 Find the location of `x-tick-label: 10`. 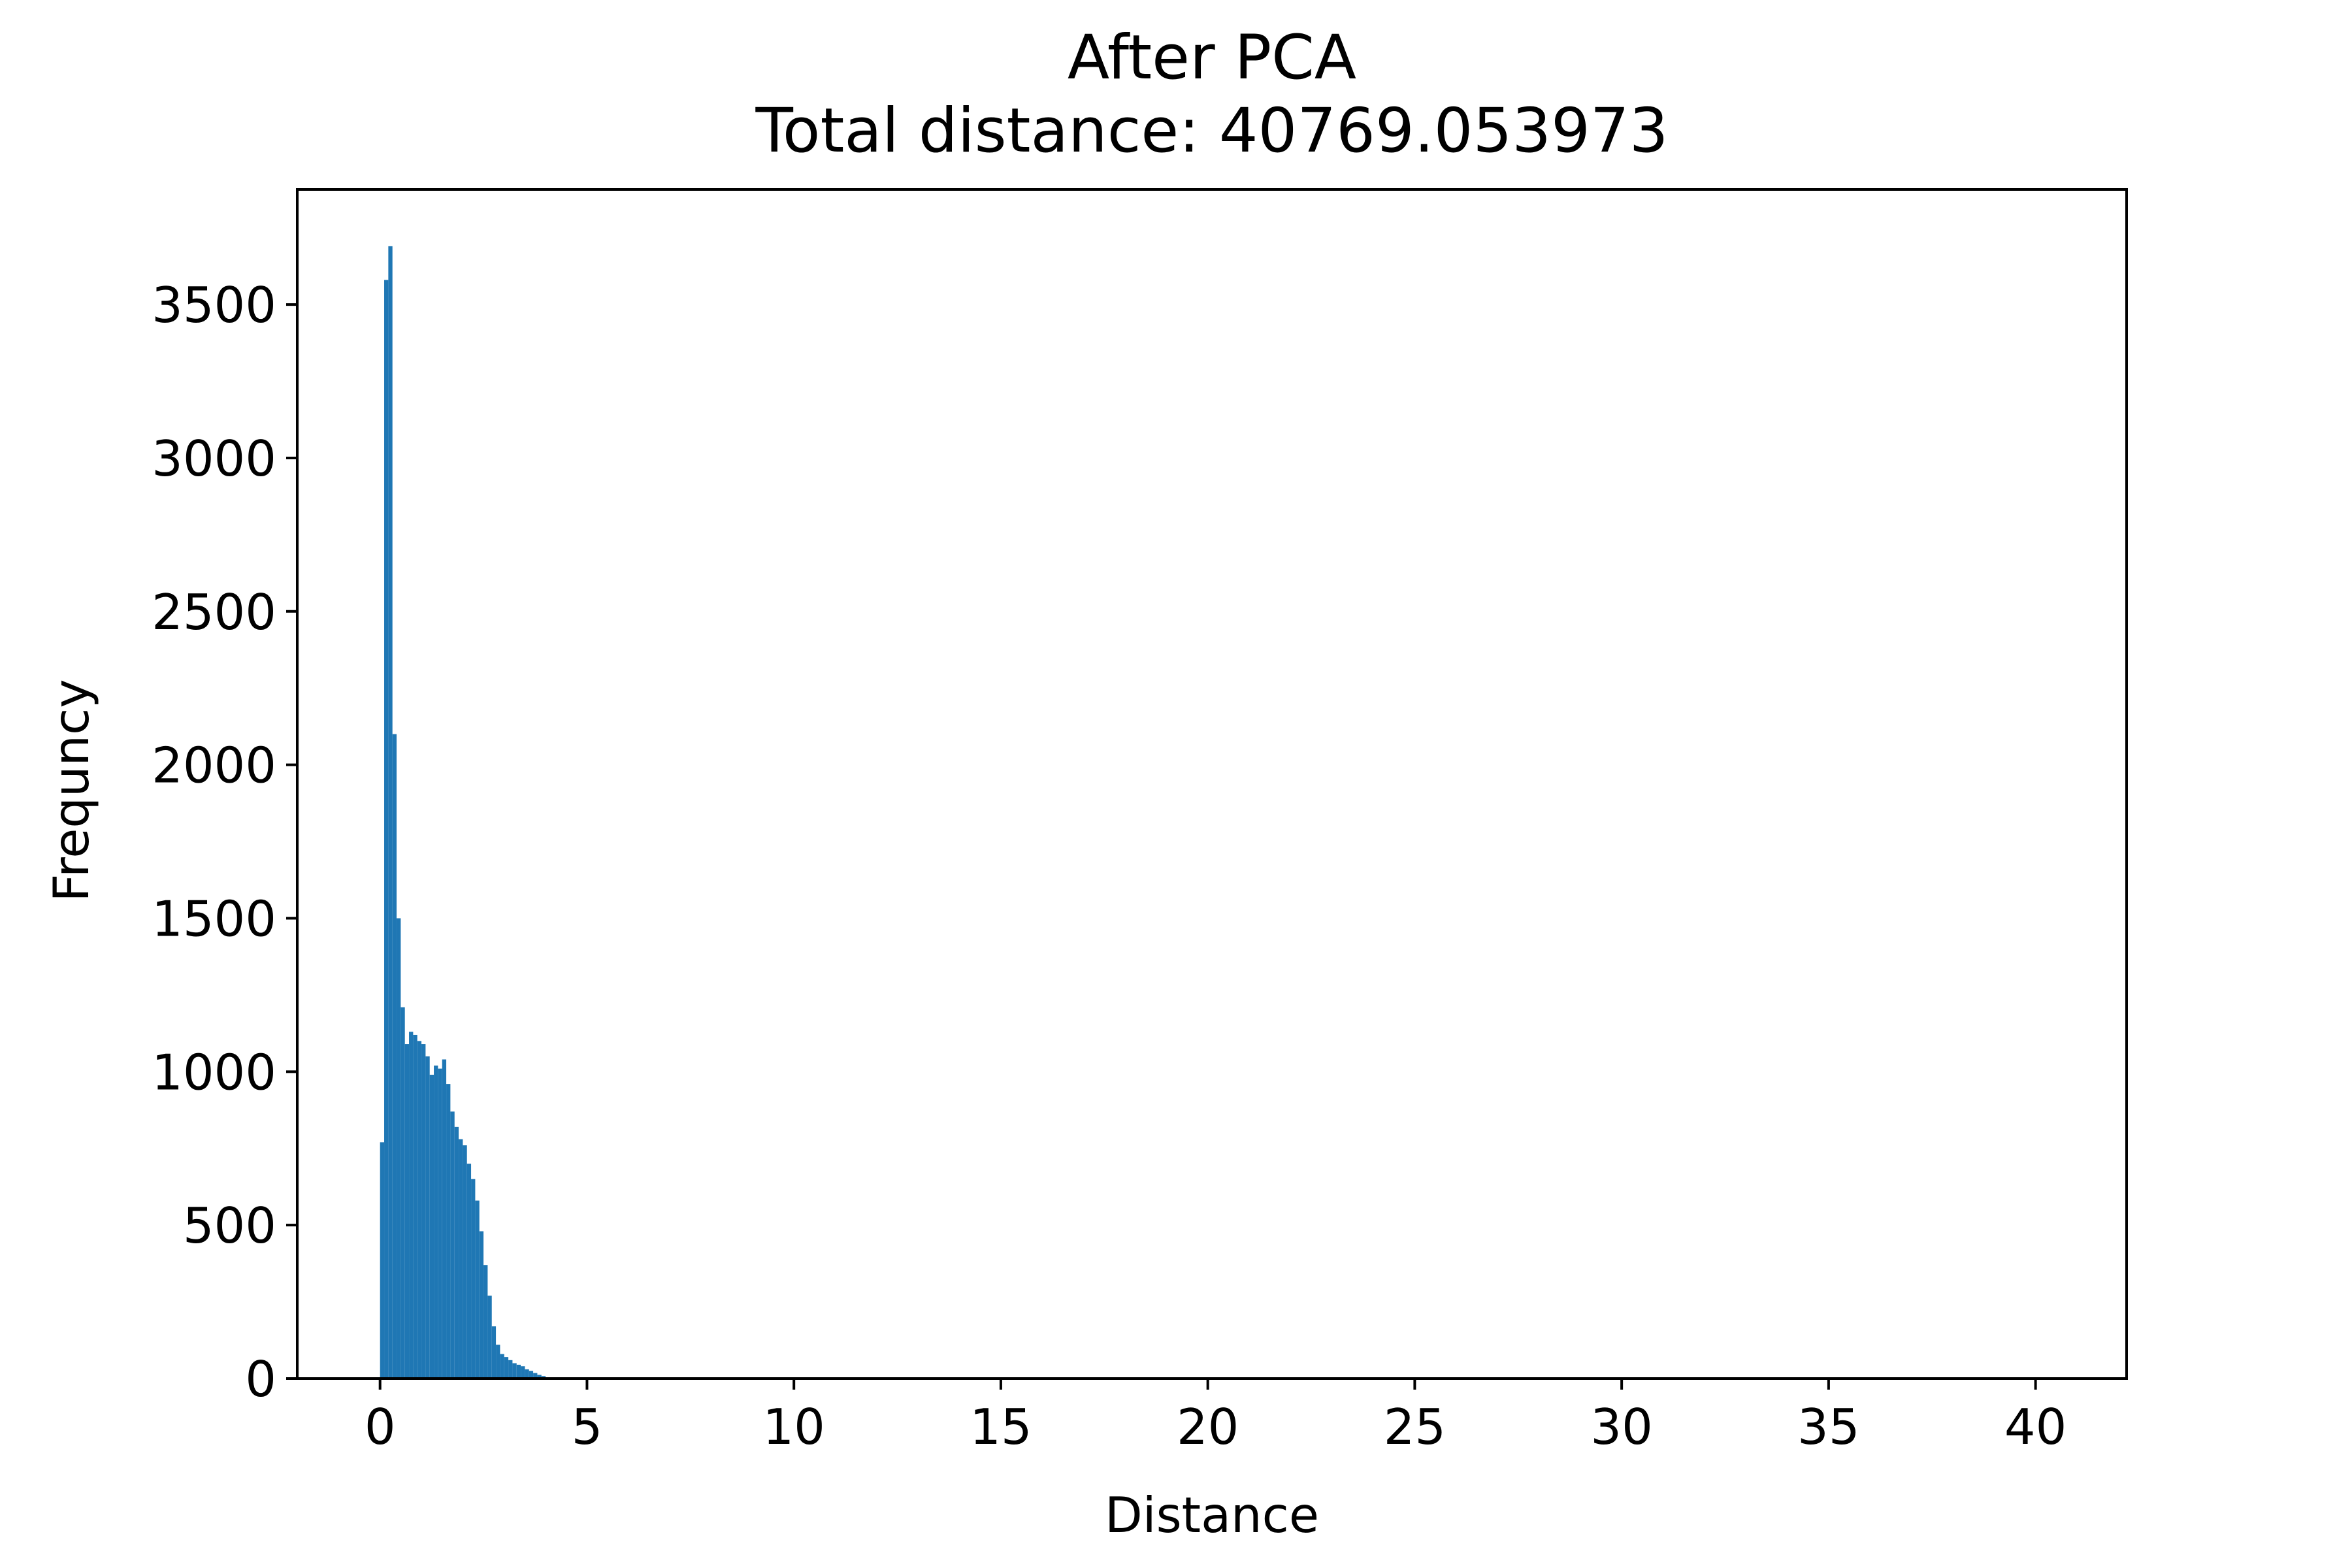

x-tick-label: 10 is located at coordinates (793, 1427).